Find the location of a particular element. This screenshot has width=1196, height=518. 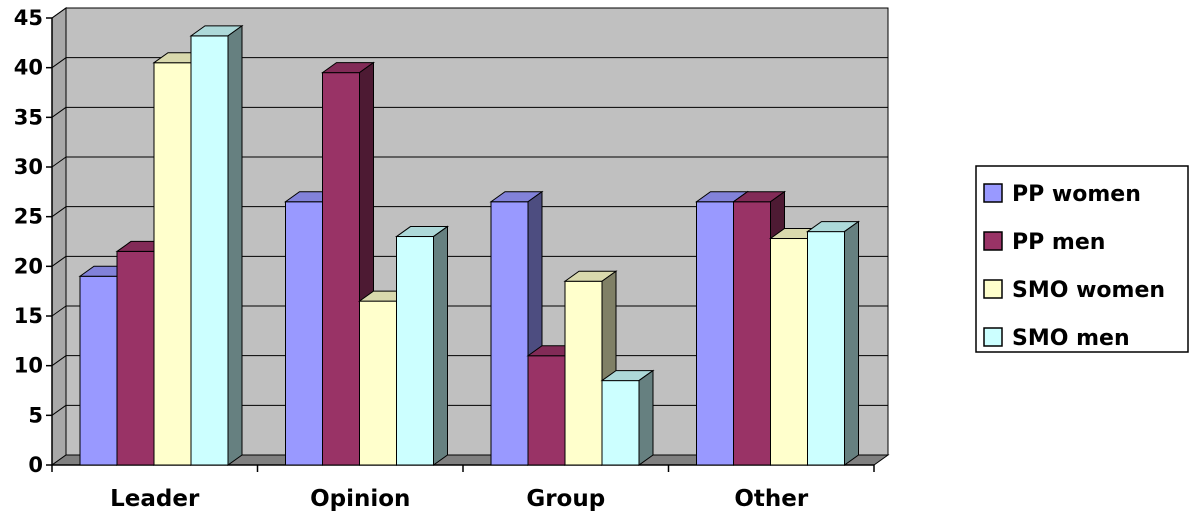

bar-leader-smo-men is located at coordinates (216, 245).